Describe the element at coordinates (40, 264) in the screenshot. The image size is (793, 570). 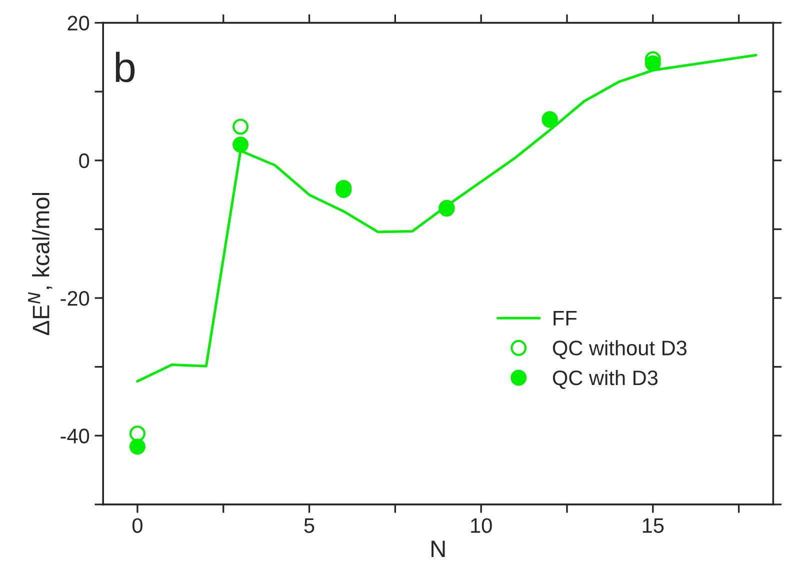
I see `y-axis-title: ΔE$^{N}$, kcal/mol` at that location.